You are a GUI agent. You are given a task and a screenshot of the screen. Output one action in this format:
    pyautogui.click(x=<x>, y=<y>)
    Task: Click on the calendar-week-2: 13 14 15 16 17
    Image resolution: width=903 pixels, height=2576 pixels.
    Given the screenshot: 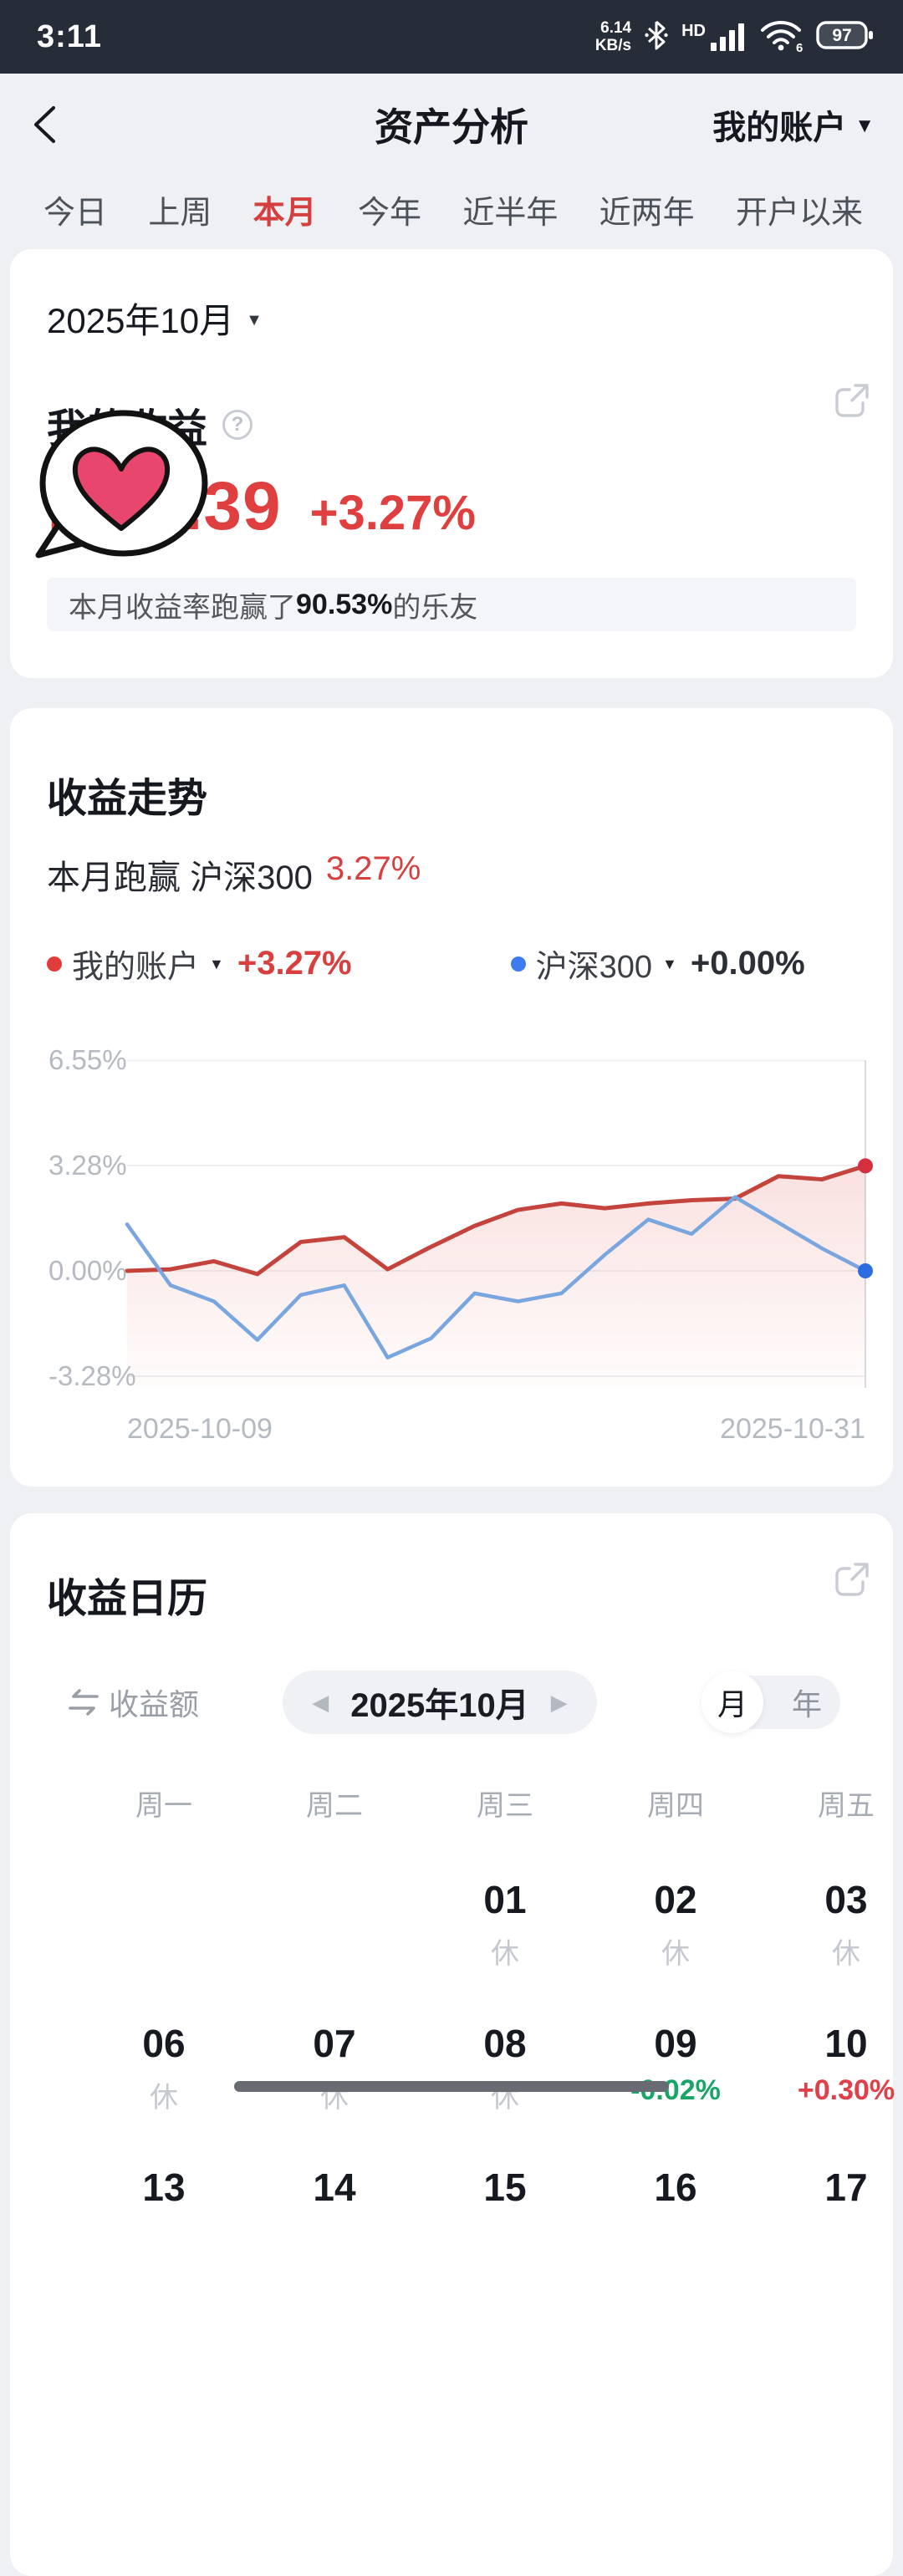 What is the action you would take?
    pyautogui.click(x=451, y=2203)
    